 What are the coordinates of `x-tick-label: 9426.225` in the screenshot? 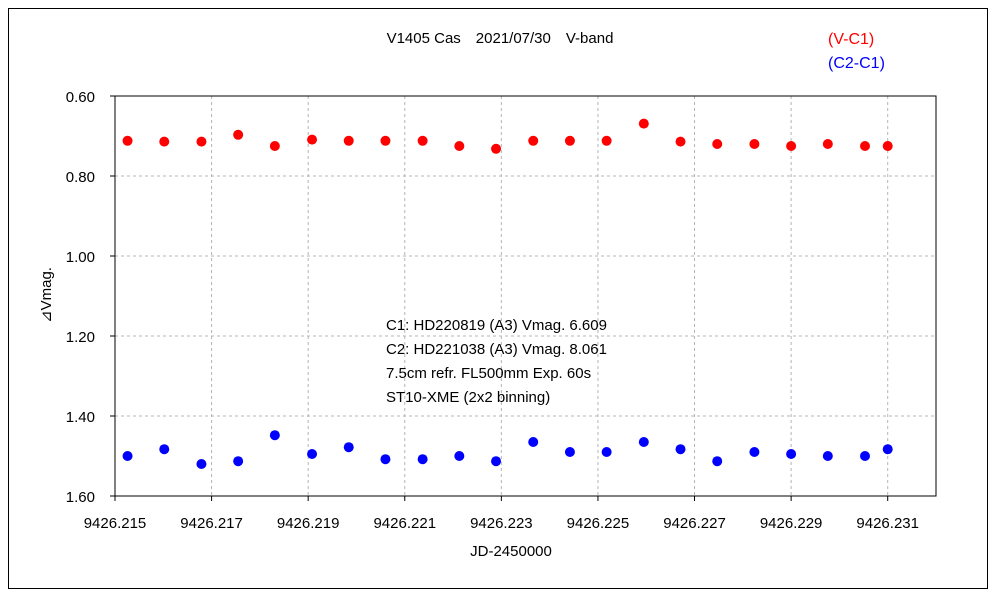 It's located at (598, 523).